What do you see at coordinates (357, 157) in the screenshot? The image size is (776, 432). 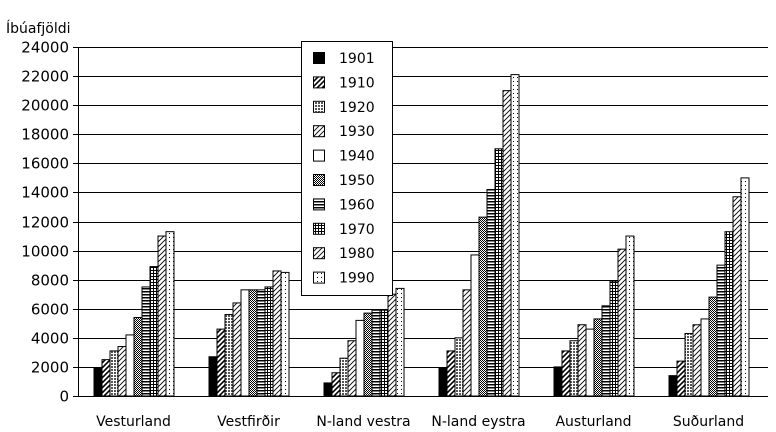 I see `legend-label: 1940` at bounding box center [357, 157].